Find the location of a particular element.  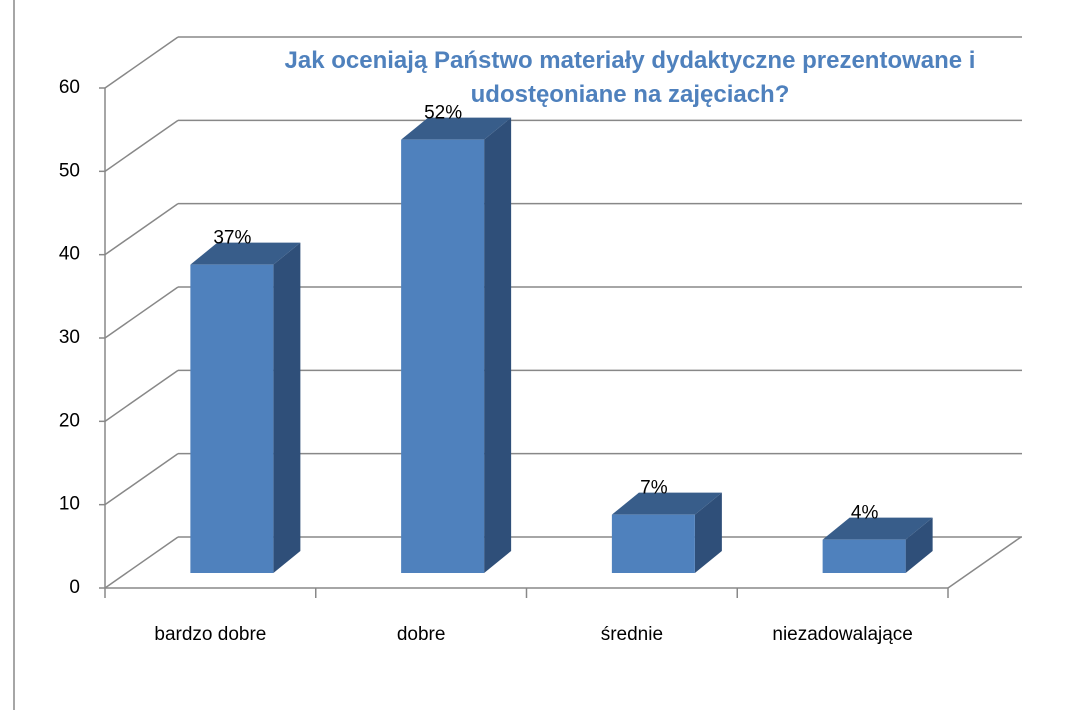

y-tick-label: 50 is located at coordinates (69, 170).